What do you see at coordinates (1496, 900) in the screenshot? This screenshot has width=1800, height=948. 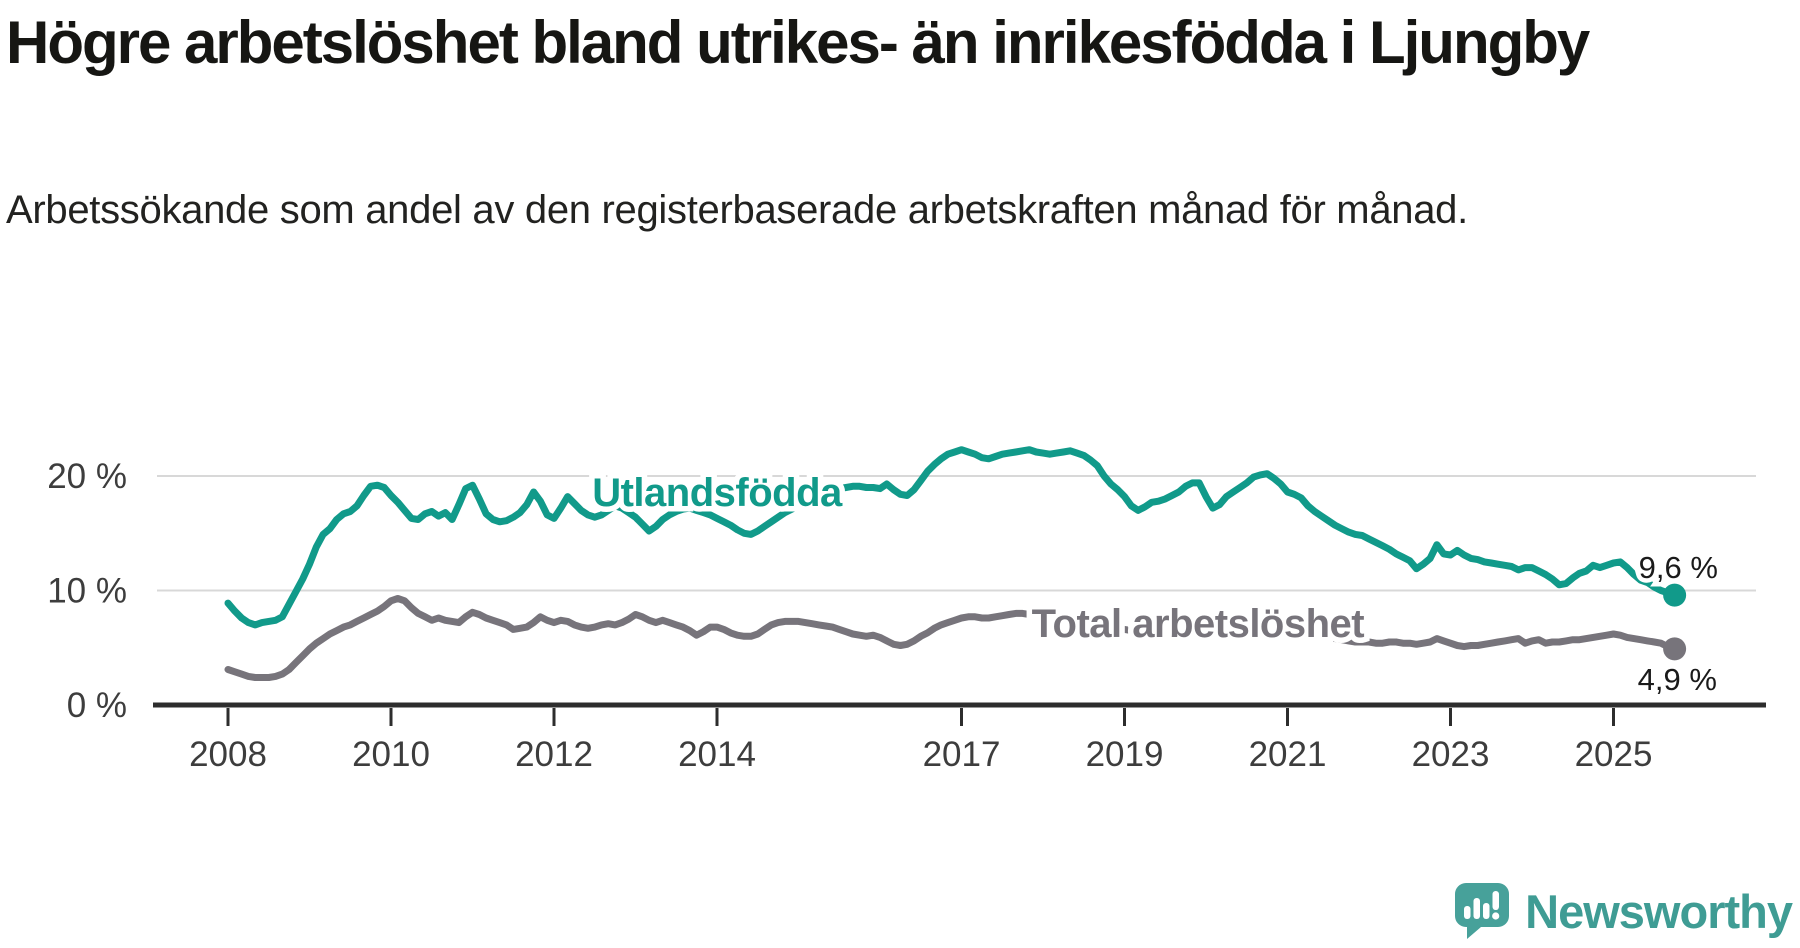 I see `exclamation-mark-stem` at bounding box center [1496, 900].